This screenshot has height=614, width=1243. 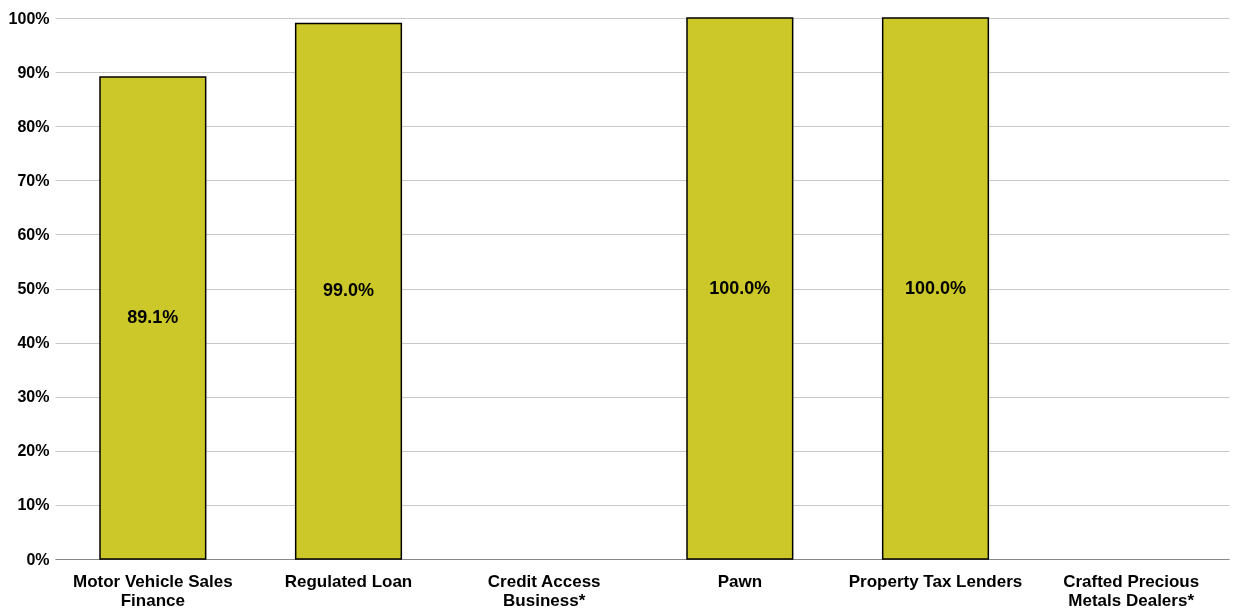 I want to click on y-tick-label: 30%, so click(x=33, y=397).